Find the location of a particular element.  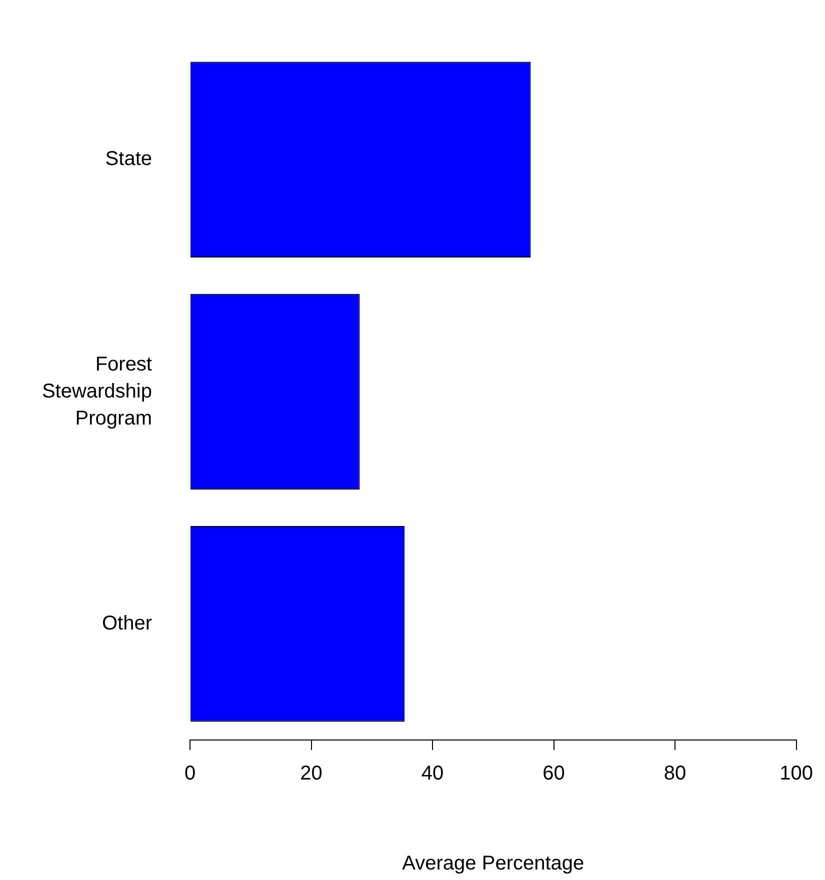

x-tick-label: 80 is located at coordinates (675, 773).